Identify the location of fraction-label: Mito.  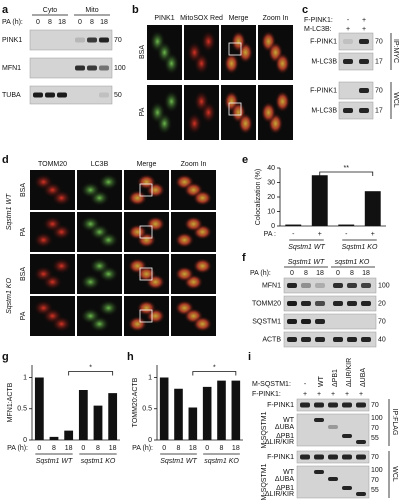
(91, 10).